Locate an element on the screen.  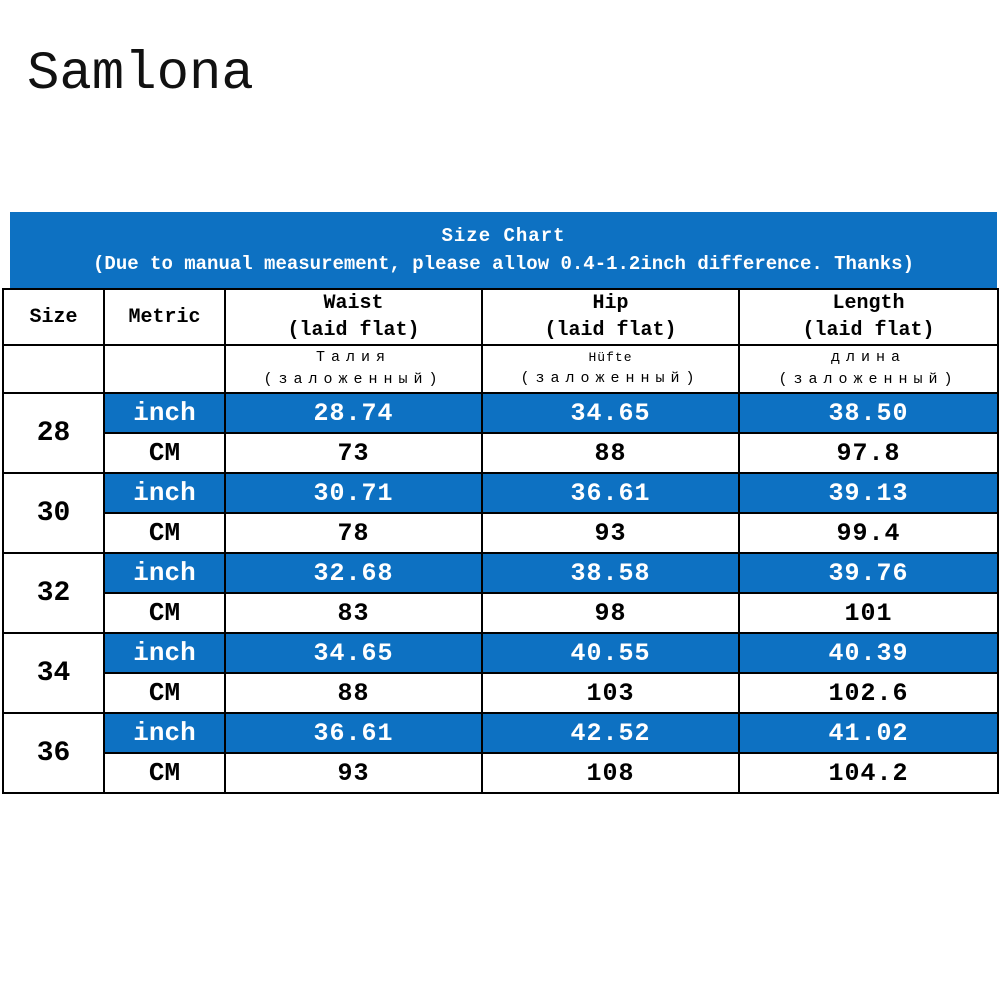
hip-cm-value: 98 is located at coordinates (610, 613).